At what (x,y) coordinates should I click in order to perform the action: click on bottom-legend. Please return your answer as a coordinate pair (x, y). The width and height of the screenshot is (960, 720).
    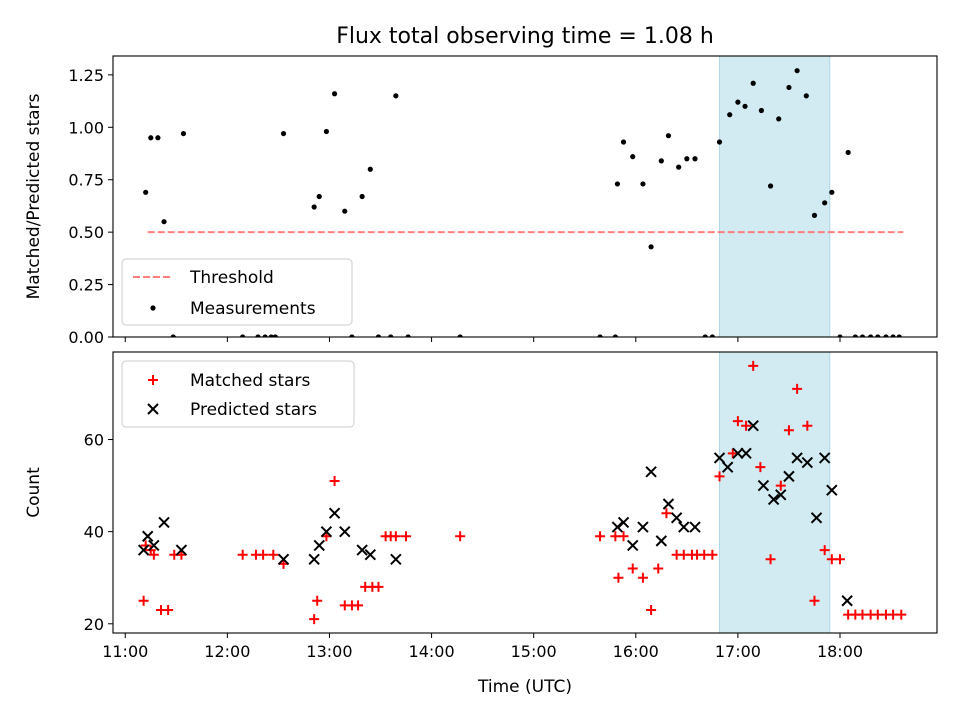
    Looking at the image, I should click on (238, 394).